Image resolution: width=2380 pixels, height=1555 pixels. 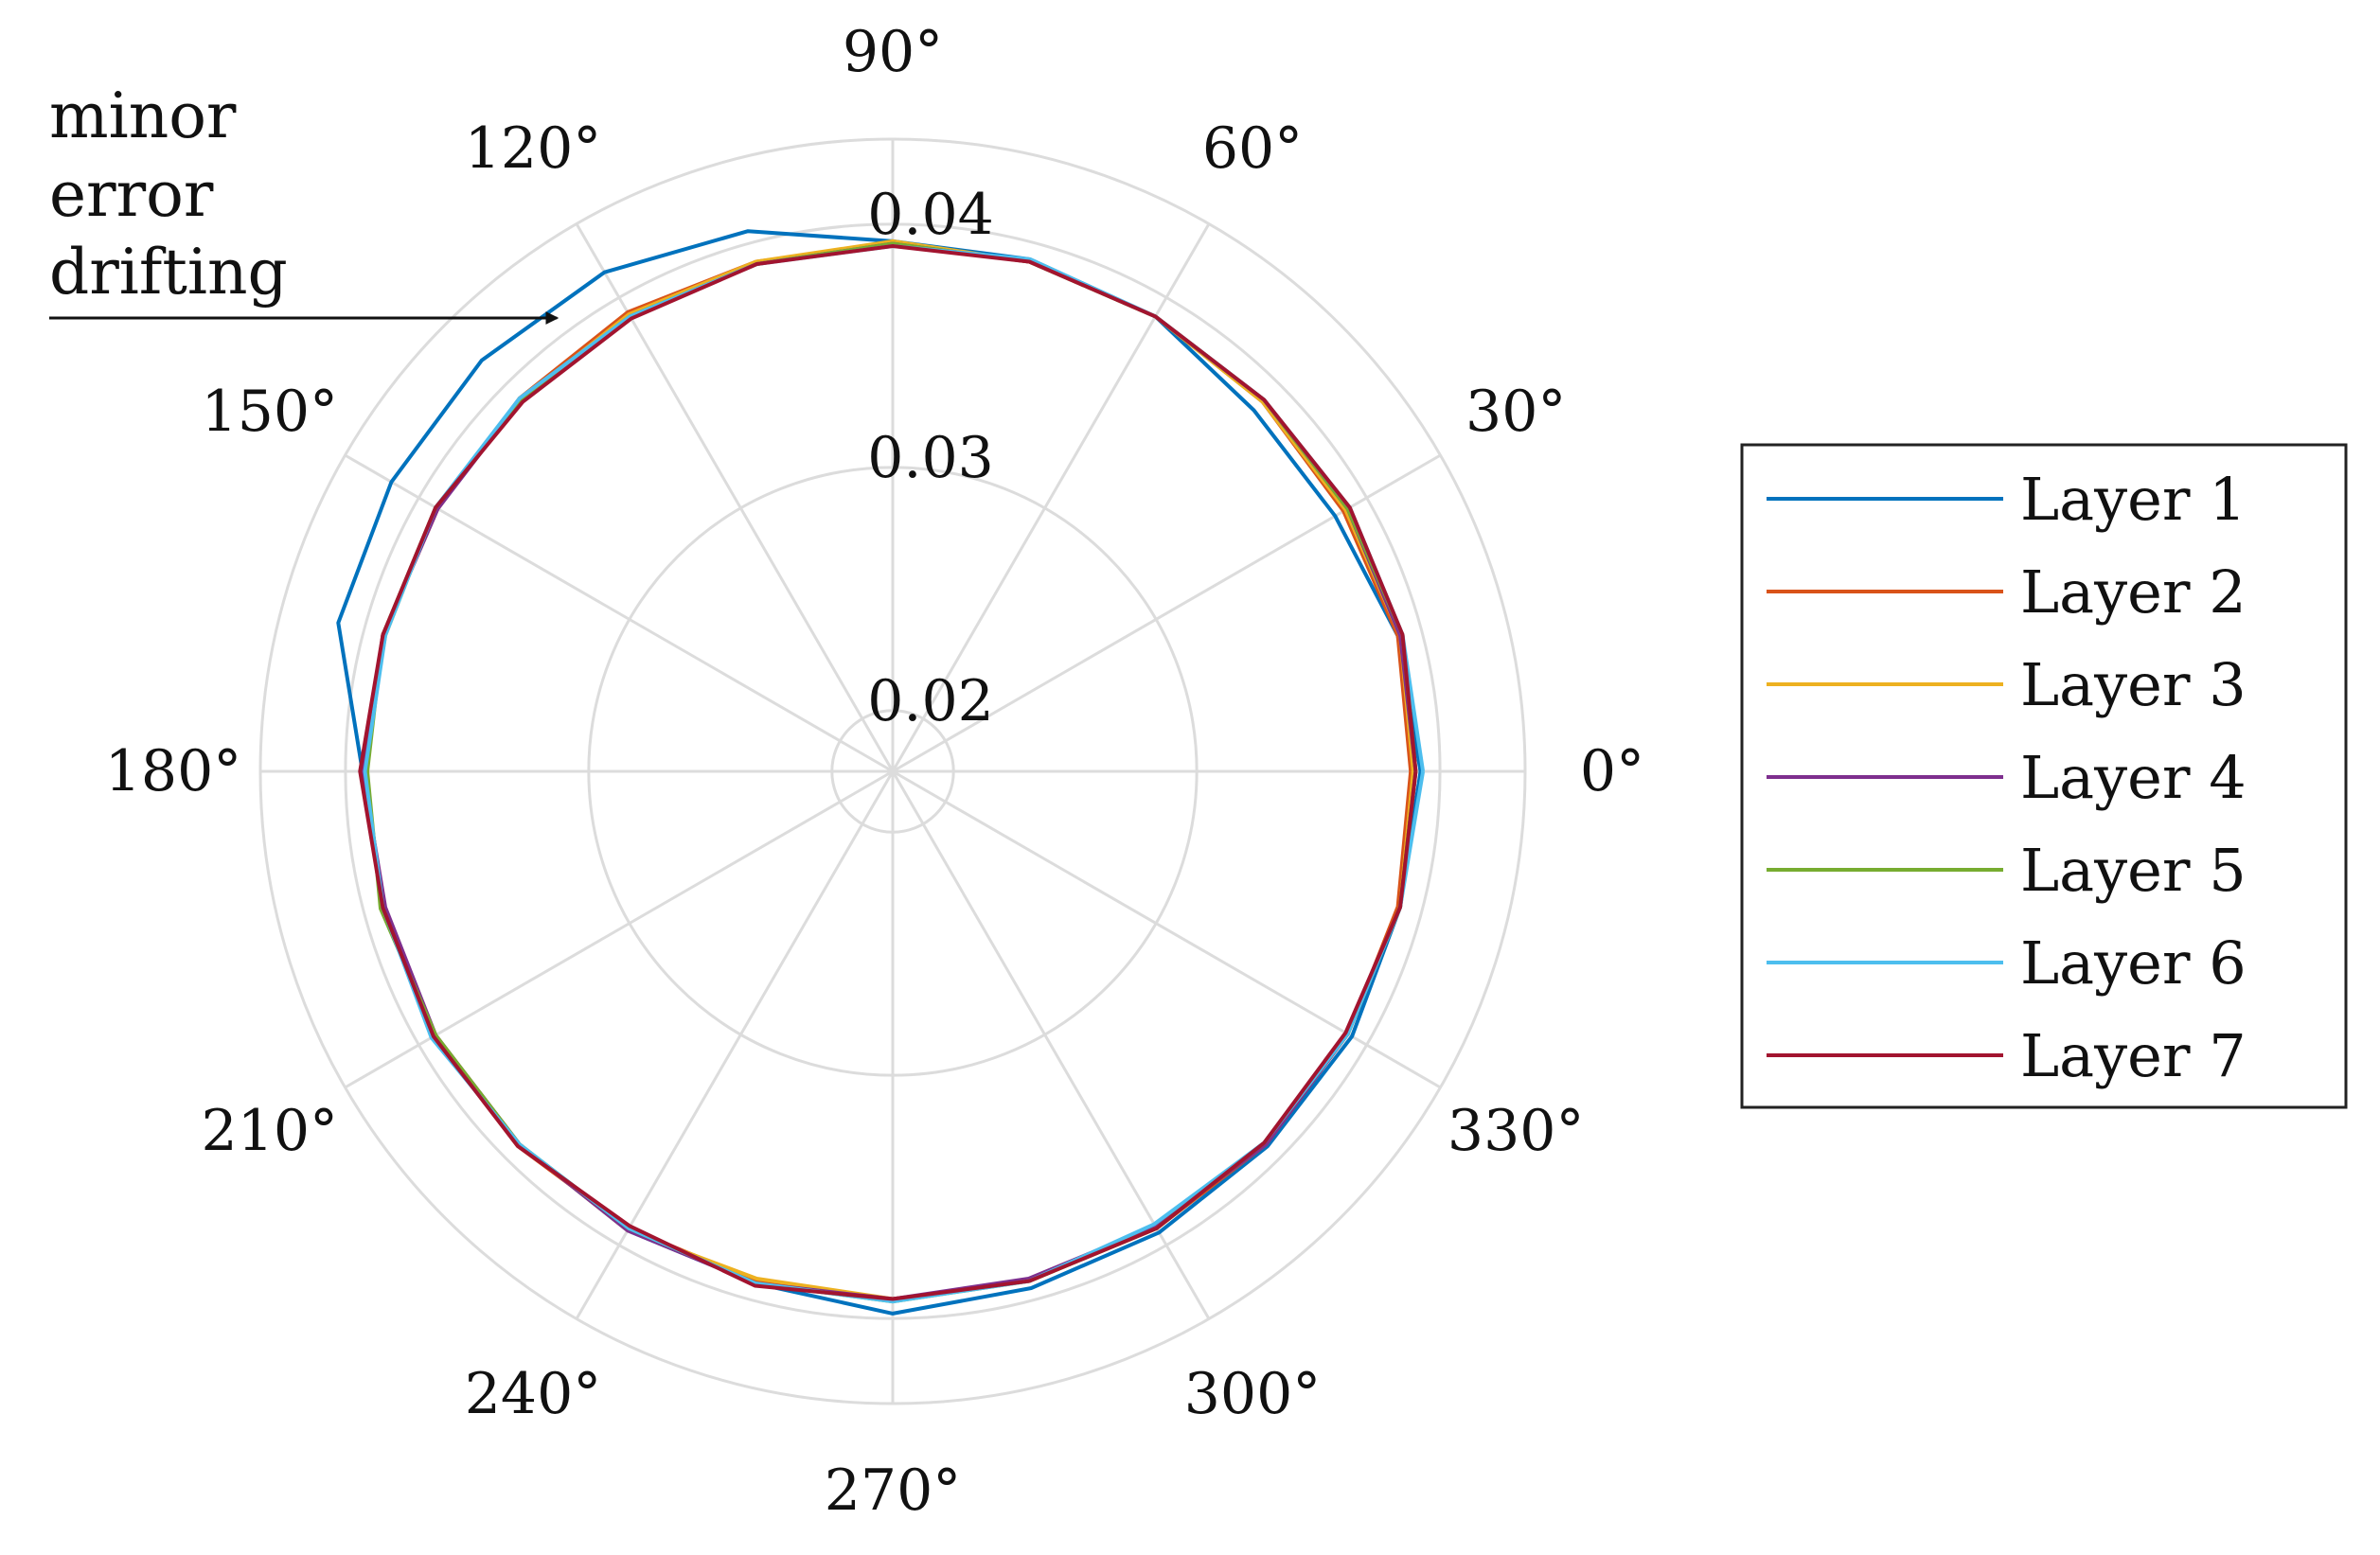 What do you see at coordinates (270, 412) in the screenshot?
I see `angle-tick-label-150: 150°` at bounding box center [270, 412].